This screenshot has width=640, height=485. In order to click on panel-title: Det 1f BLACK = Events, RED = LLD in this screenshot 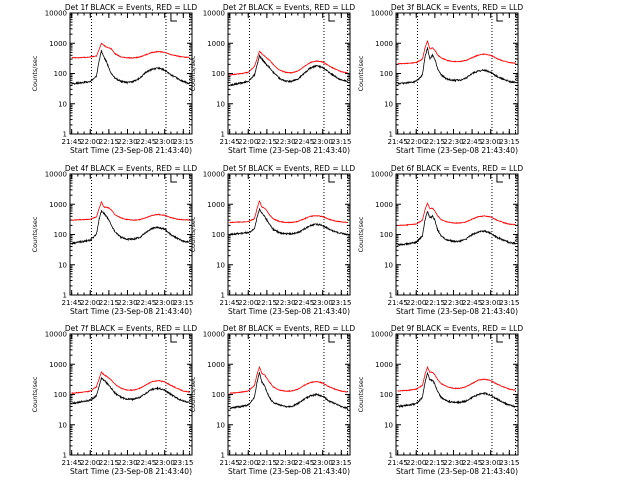, I will do `click(131, 7)`.